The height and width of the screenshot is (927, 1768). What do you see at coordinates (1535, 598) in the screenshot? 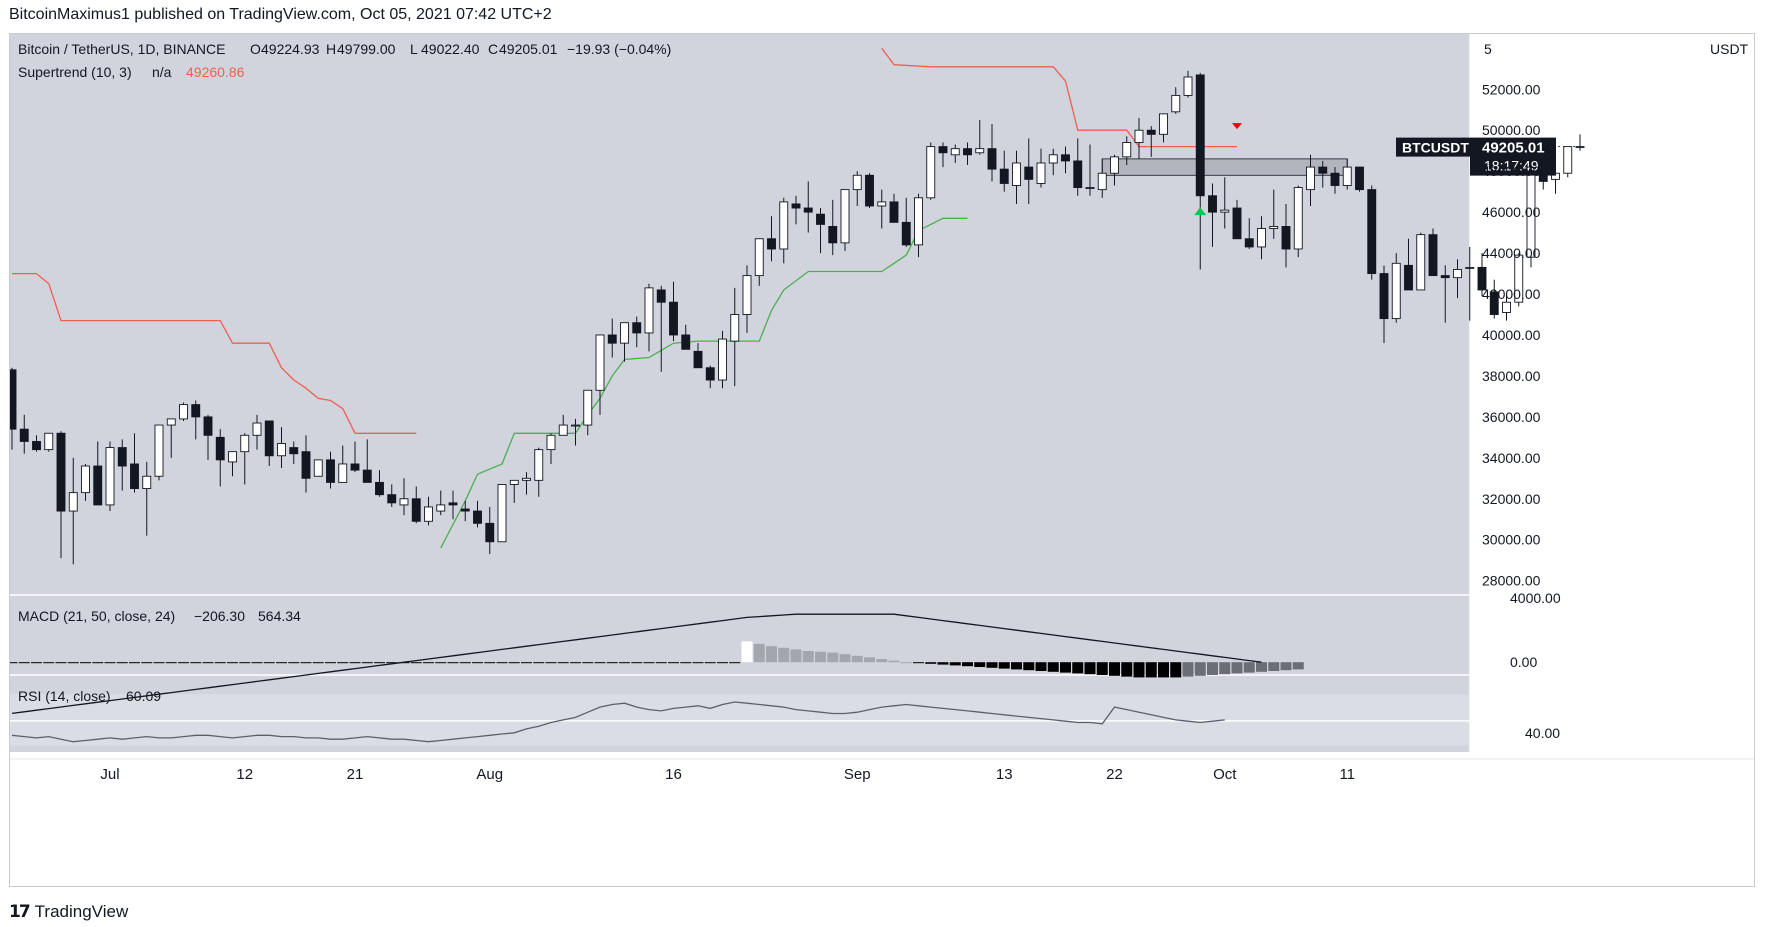
I see `macd-tick-label: 4000.00` at bounding box center [1535, 598].